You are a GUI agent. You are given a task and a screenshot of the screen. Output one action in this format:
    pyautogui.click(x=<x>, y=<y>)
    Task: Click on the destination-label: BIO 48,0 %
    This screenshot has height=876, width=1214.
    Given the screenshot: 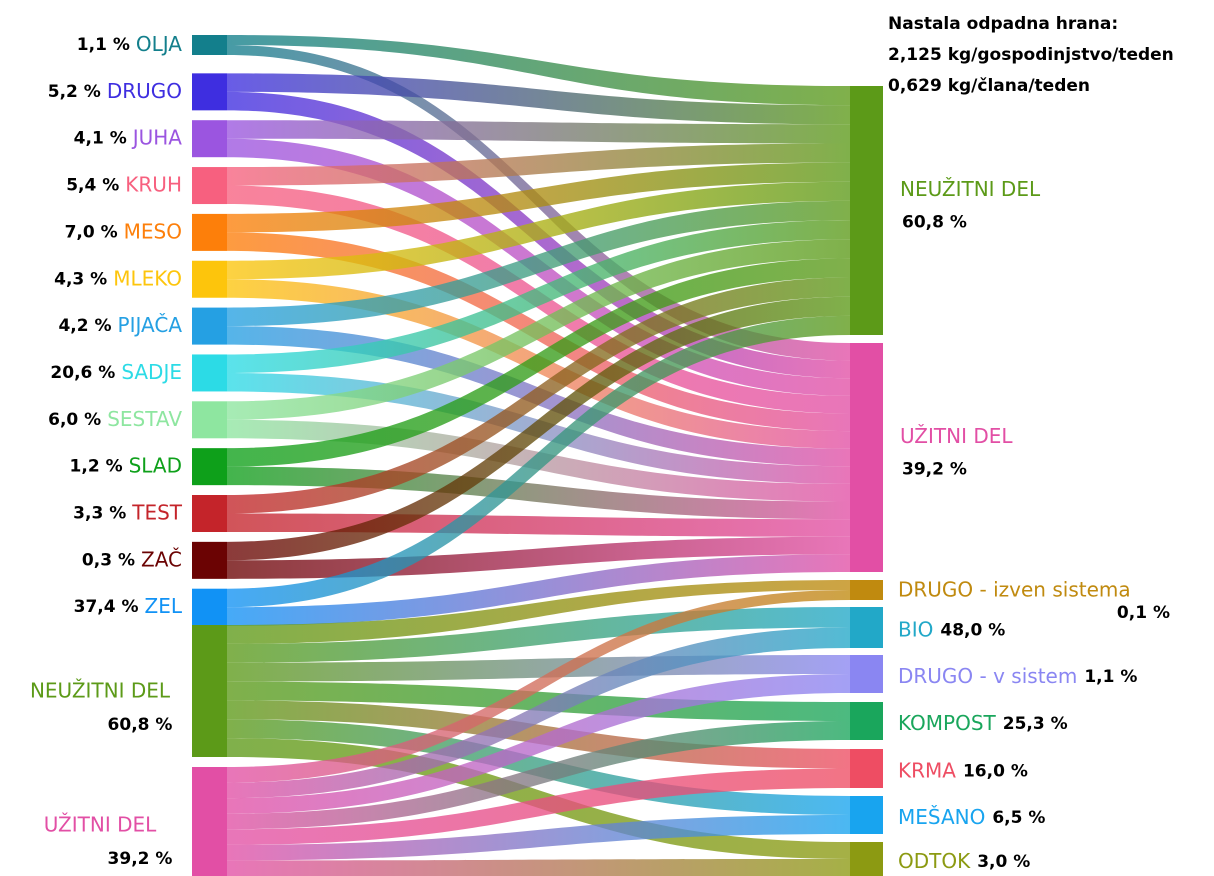 What is the action you would take?
    pyautogui.click(x=951, y=629)
    